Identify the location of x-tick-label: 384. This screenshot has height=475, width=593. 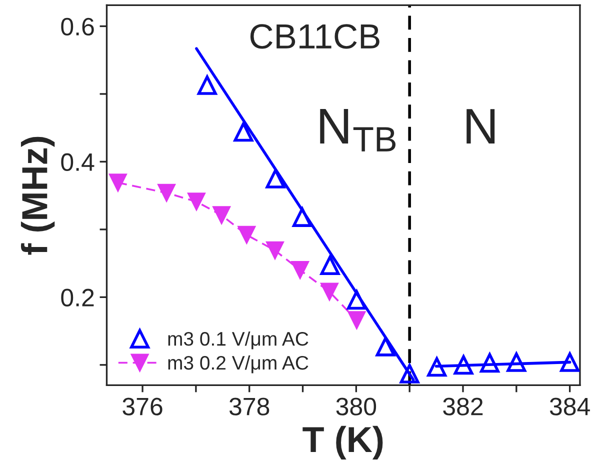
(570, 407).